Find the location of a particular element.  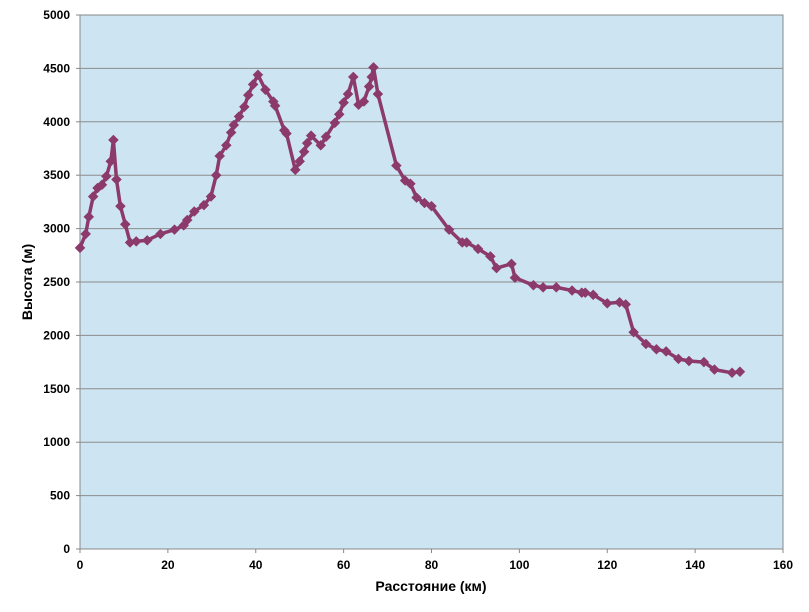

x-tick-label: 80 is located at coordinates (432, 565).